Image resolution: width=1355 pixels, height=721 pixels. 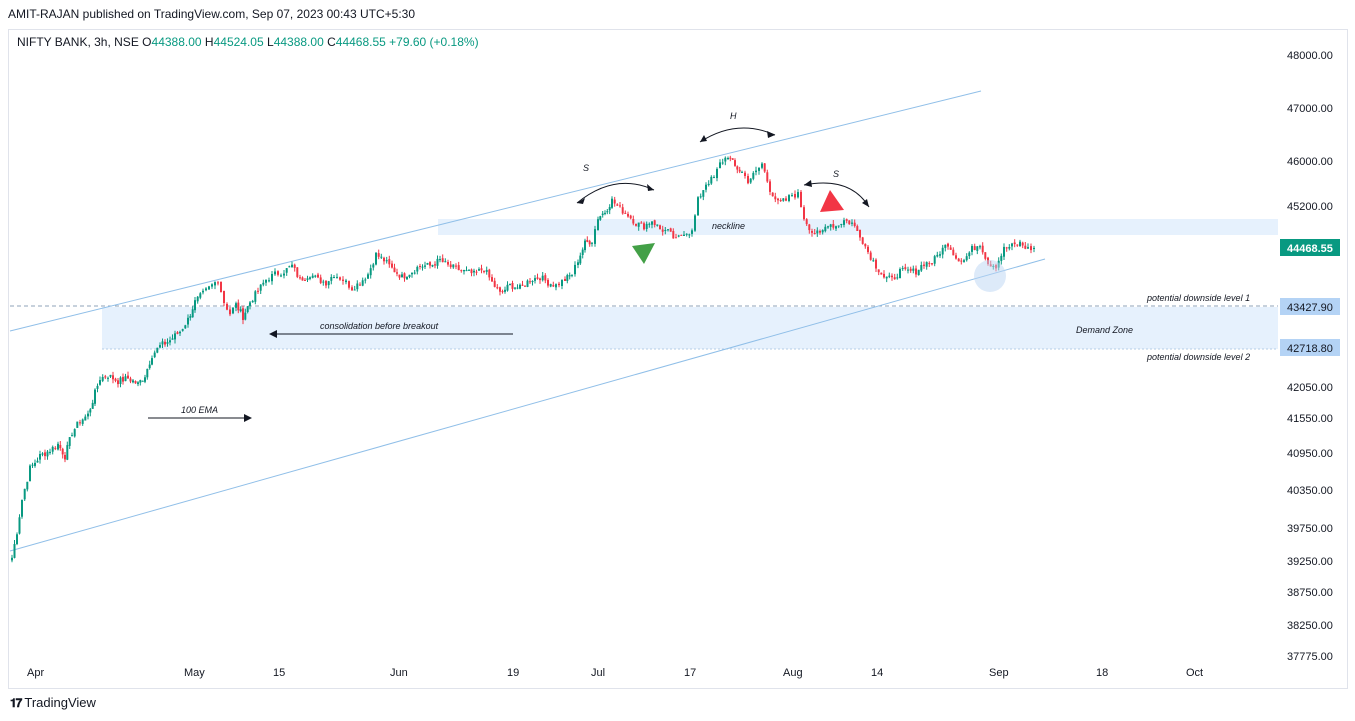 What do you see at coordinates (78, 42) in the screenshot?
I see `symbol-name: NIFTY BANK, 3h, NSE` at bounding box center [78, 42].